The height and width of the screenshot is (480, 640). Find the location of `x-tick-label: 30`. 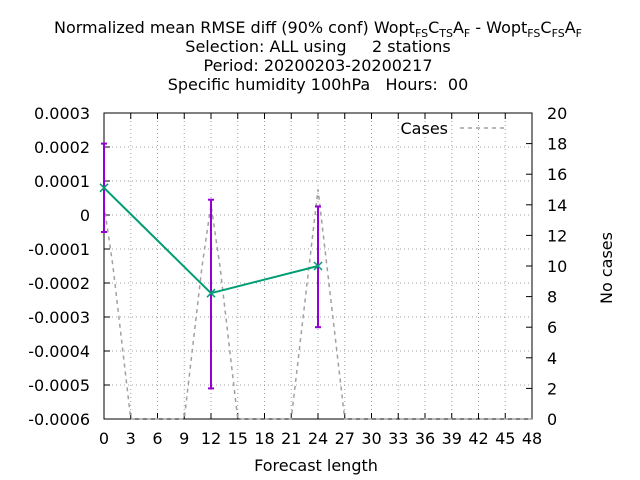

x-tick-label: 30 is located at coordinates (371, 438).